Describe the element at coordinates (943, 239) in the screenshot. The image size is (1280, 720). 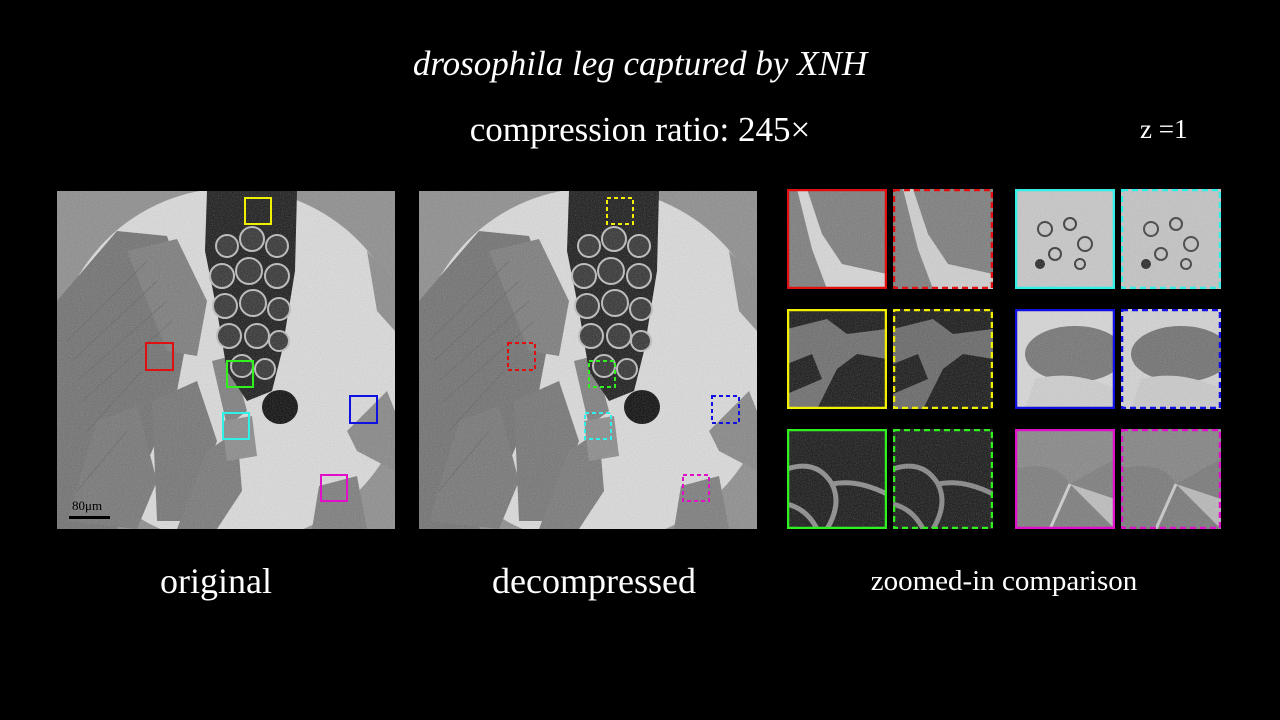
I see `zoom-red-decompressed` at that location.